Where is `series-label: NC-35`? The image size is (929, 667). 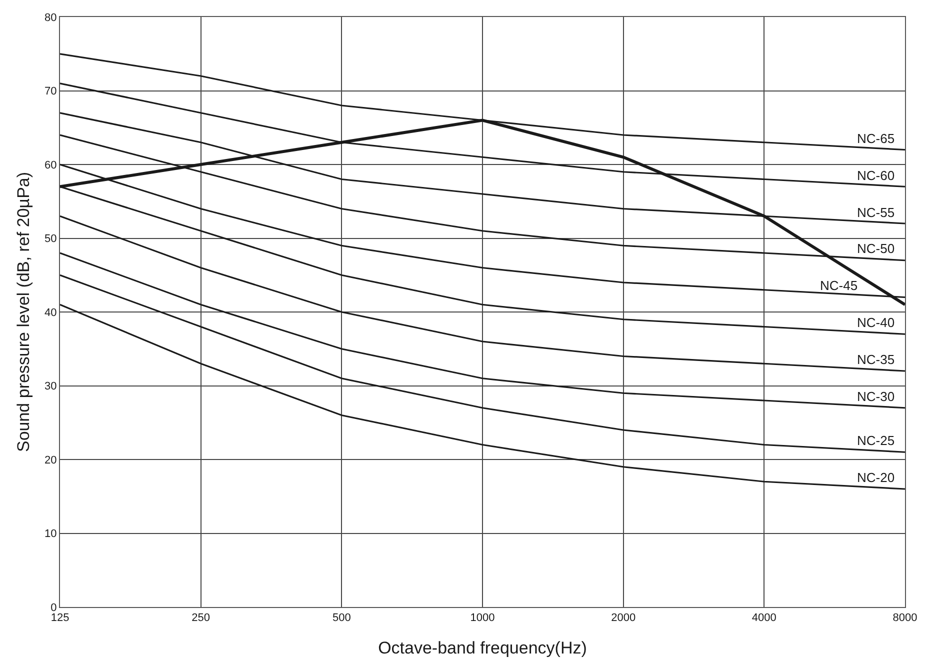
series-label: NC-35 is located at coordinates (876, 359).